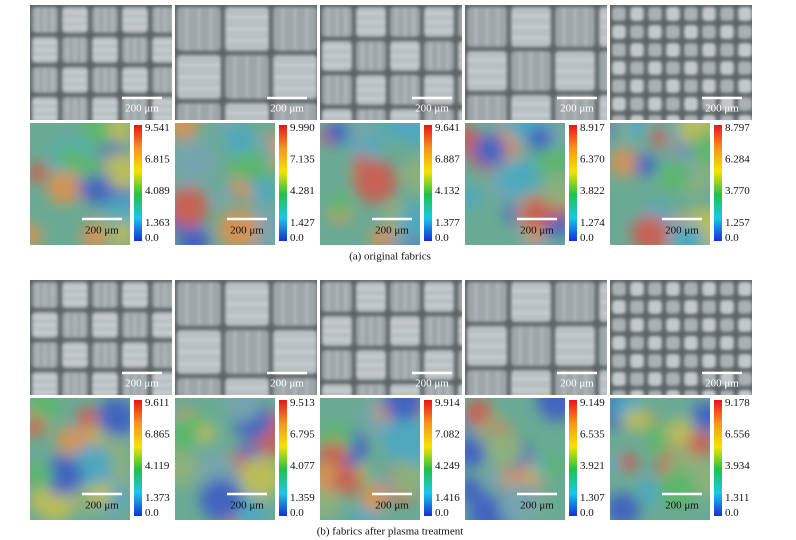 This screenshot has height=540, width=796. Describe the element at coordinates (737, 403) in the screenshot. I see `colorbar-label: 9.178` at that location.